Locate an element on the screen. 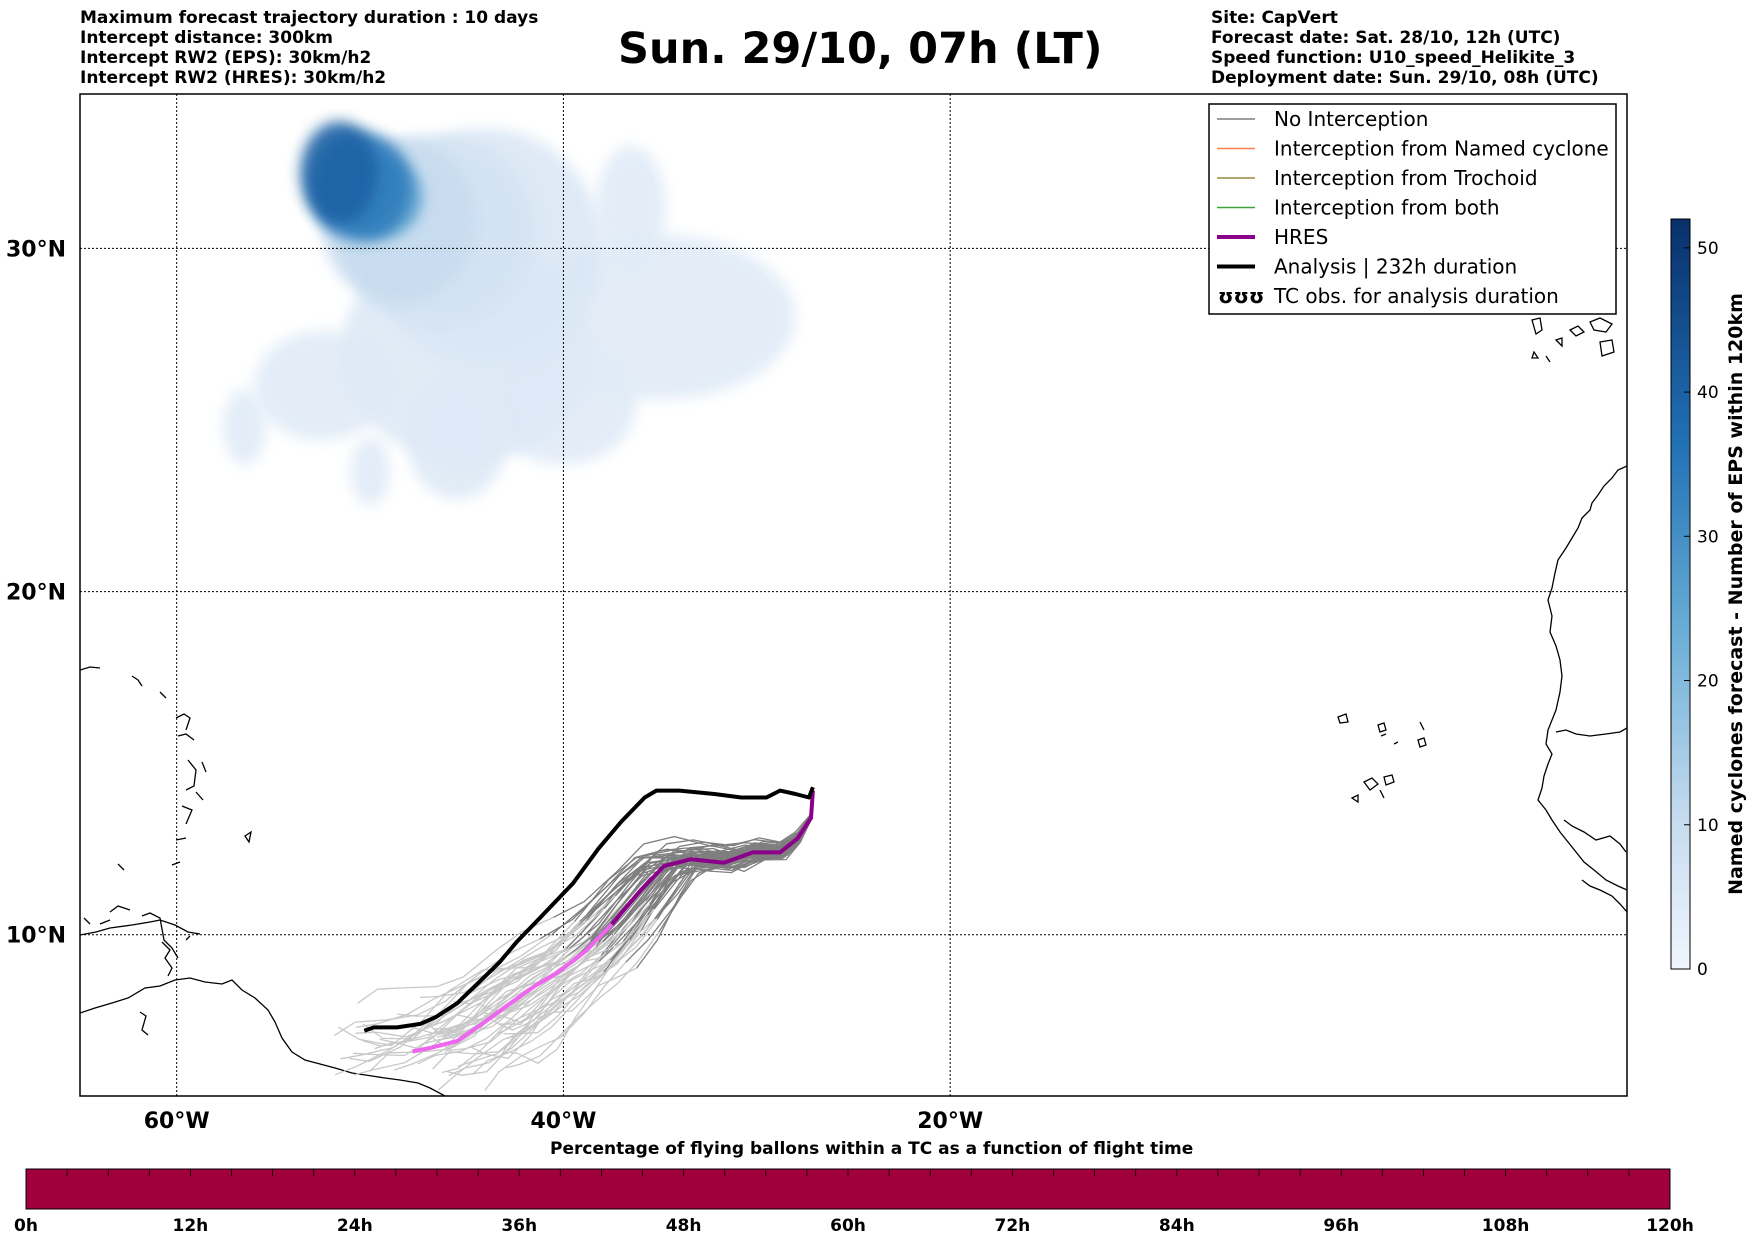 This screenshot has height=1241, width=1752. colorbar-gradient is located at coordinates (1680, 594).